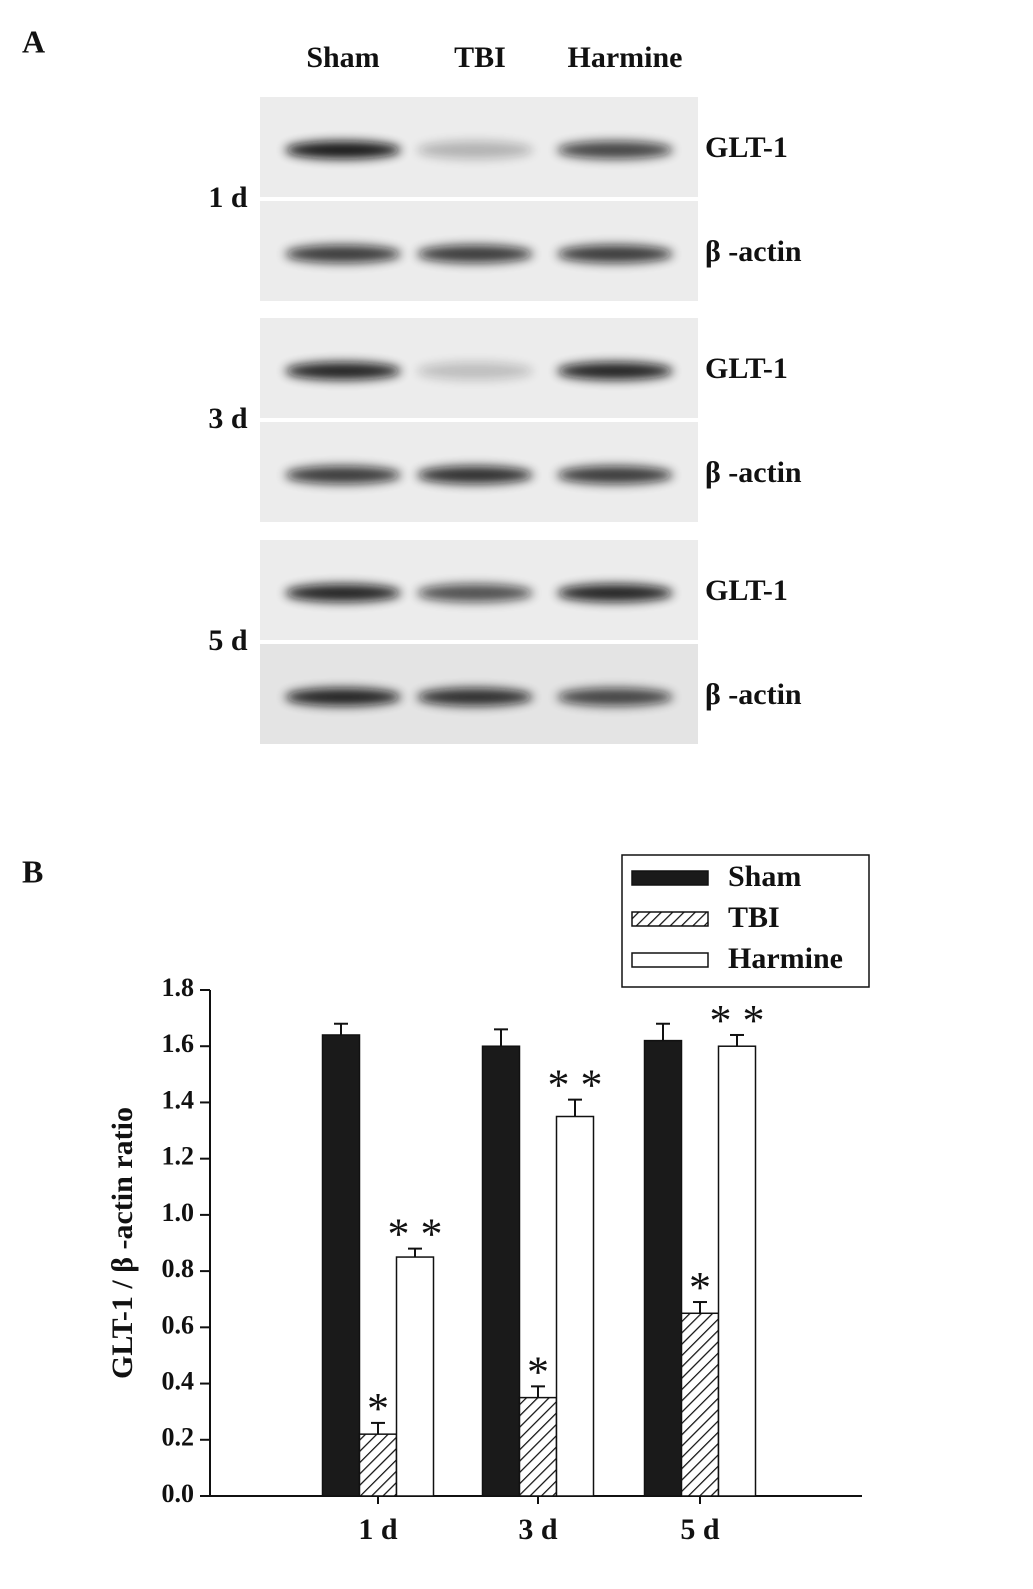 This screenshot has width=1033, height=1589. Describe the element at coordinates (700, 1529) in the screenshot. I see `x-tick-label: 5 d` at that location.